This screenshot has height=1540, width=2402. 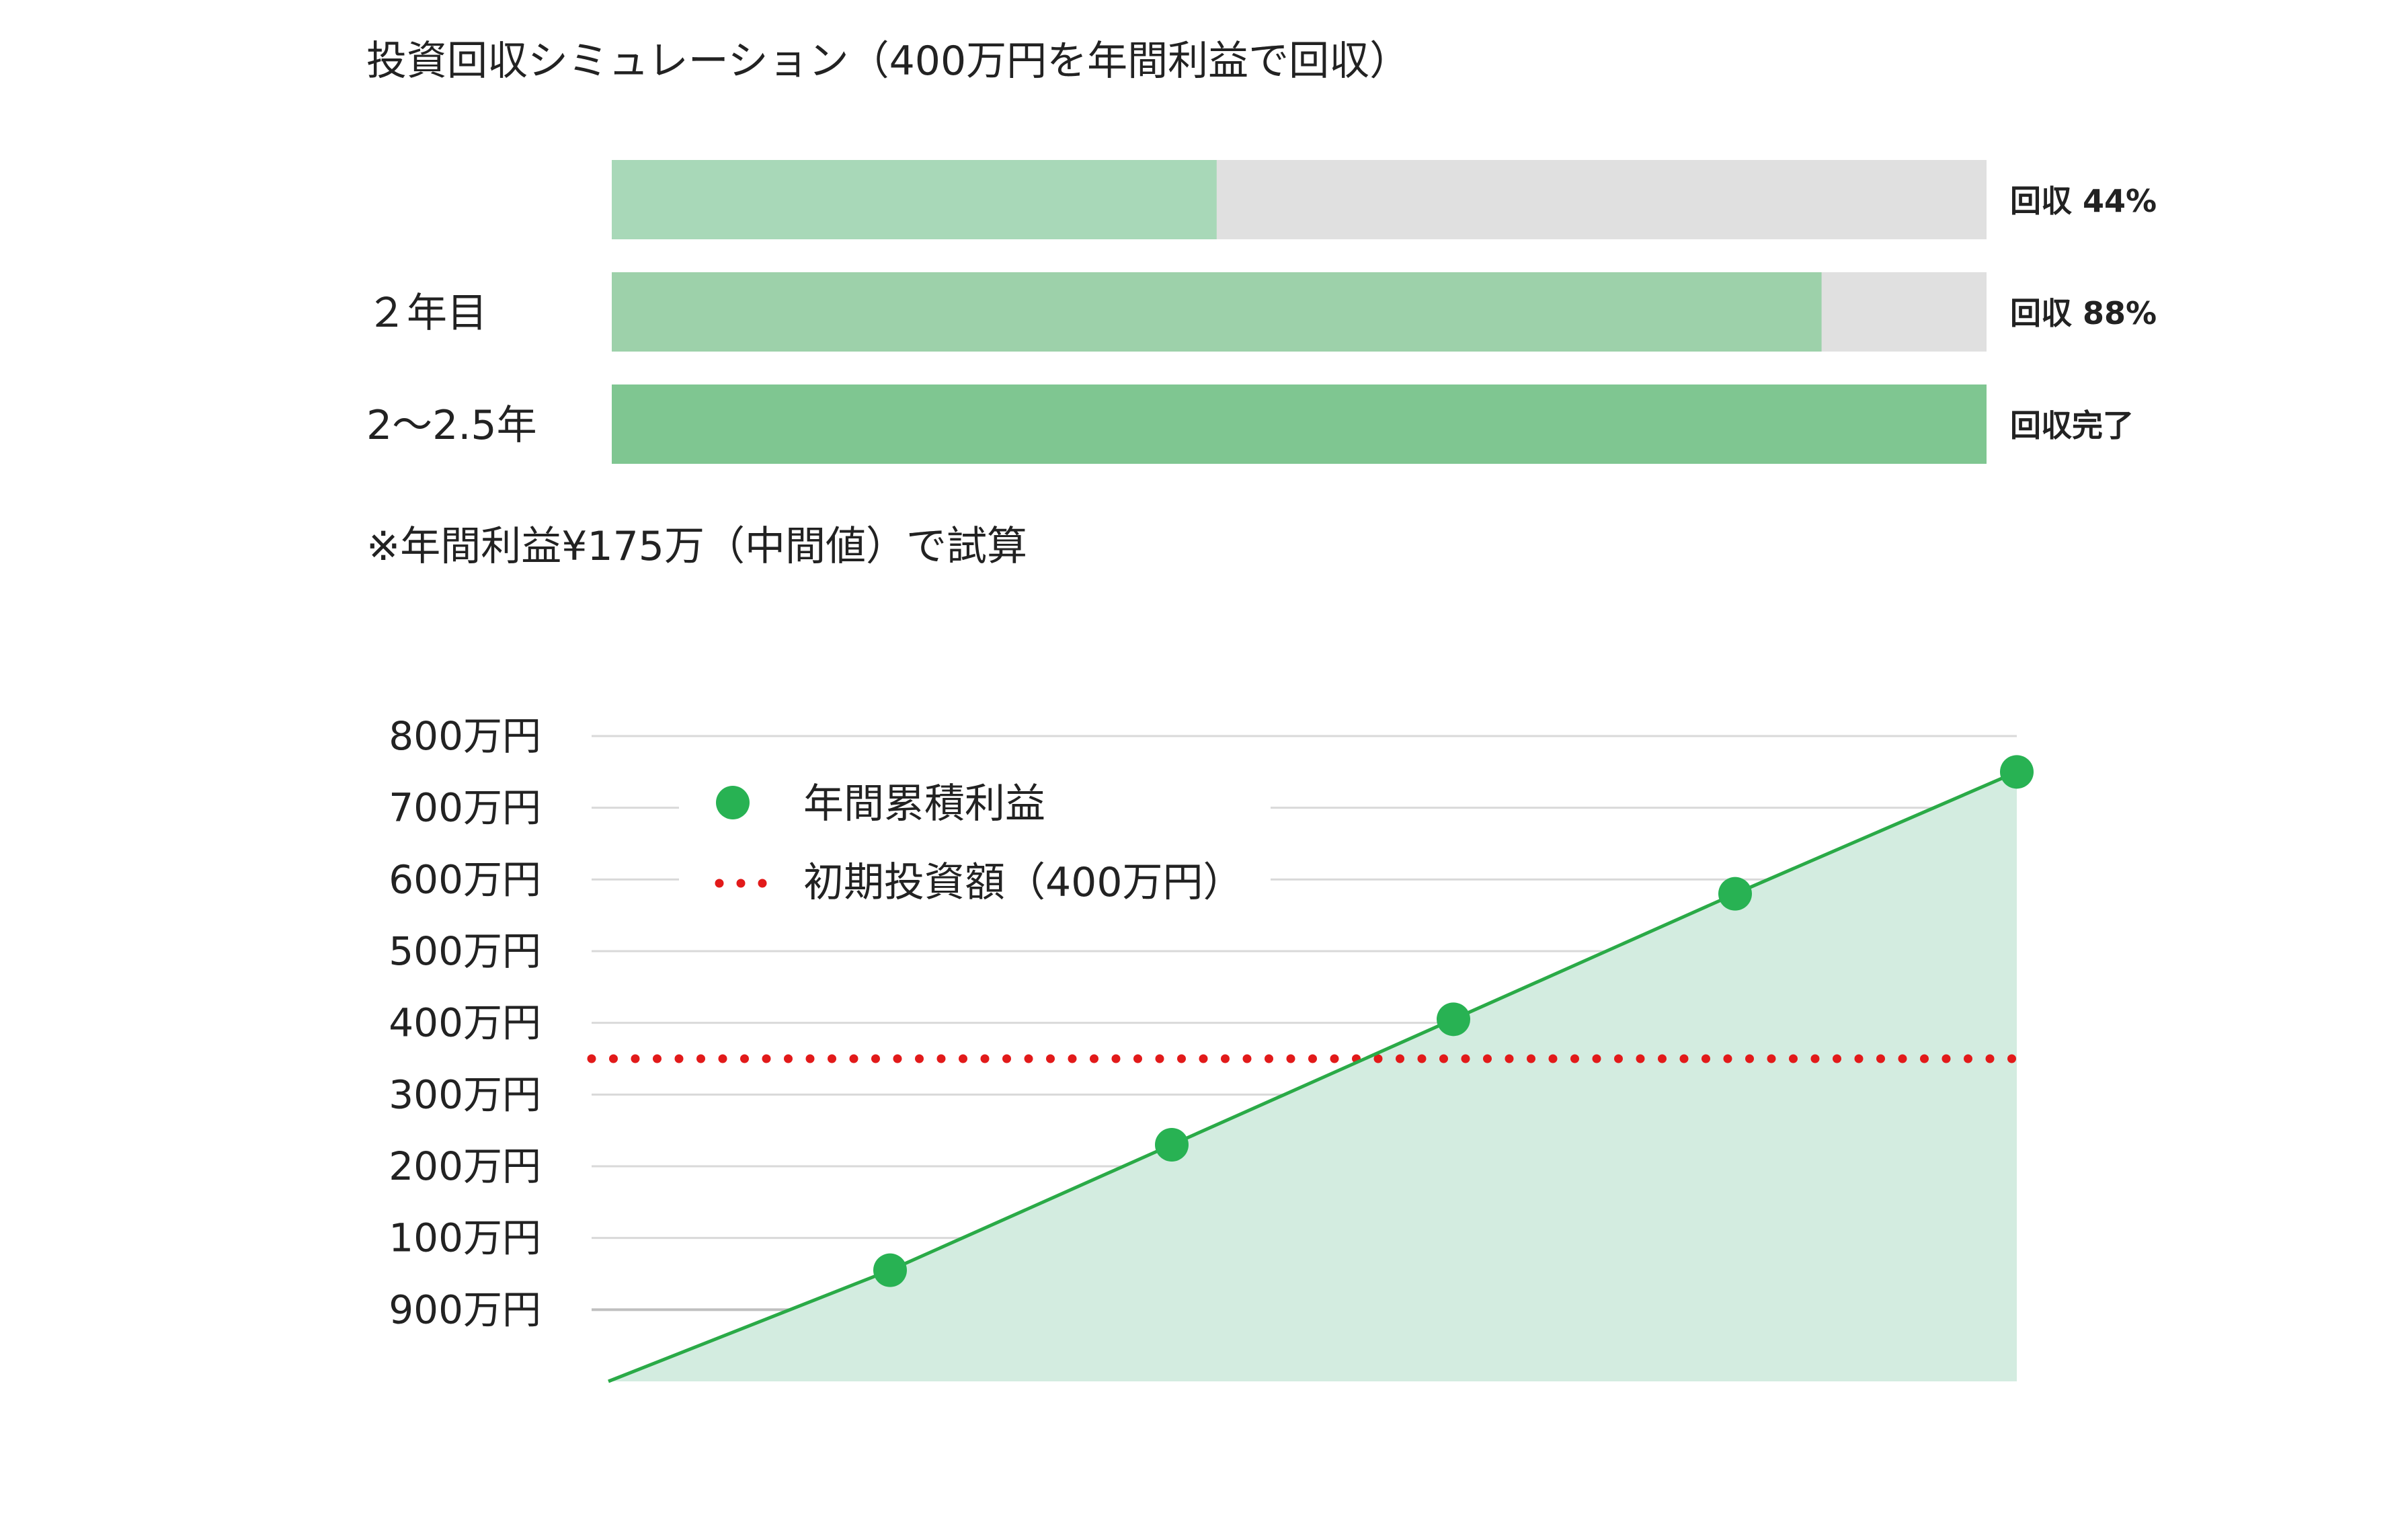 What do you see at coordinates (733, 803) in the screenshot?
I see `legend-marker-dot` at bounding box center [733, 803].